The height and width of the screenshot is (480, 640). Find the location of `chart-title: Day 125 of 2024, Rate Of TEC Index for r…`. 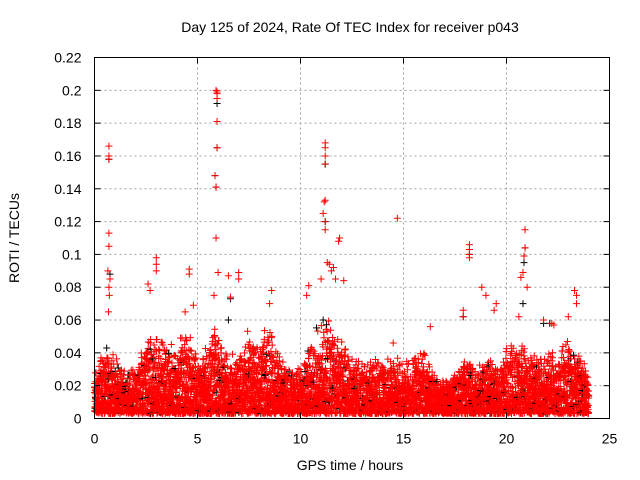

chart-title: Day 125 of 2024, Rate Of TEC Index for r… is located at coordinates (350, 27).